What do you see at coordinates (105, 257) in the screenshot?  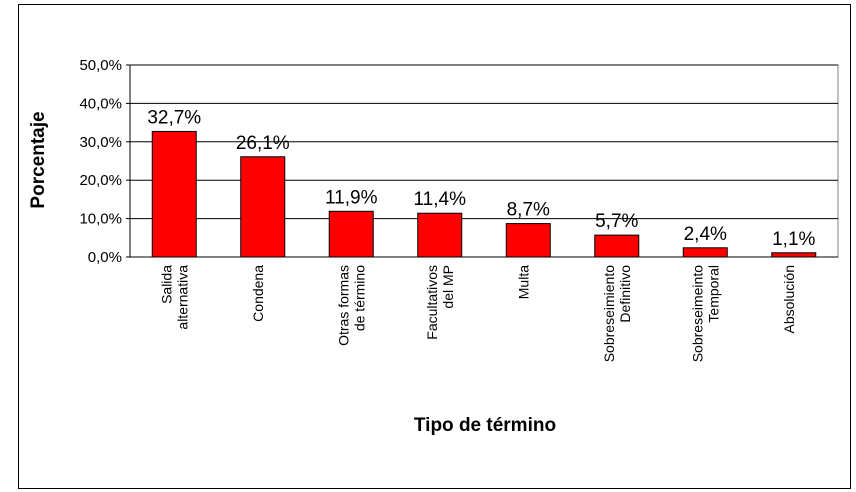 I see `y-tick-label: 0,0%` at bounding box center [105, 257].